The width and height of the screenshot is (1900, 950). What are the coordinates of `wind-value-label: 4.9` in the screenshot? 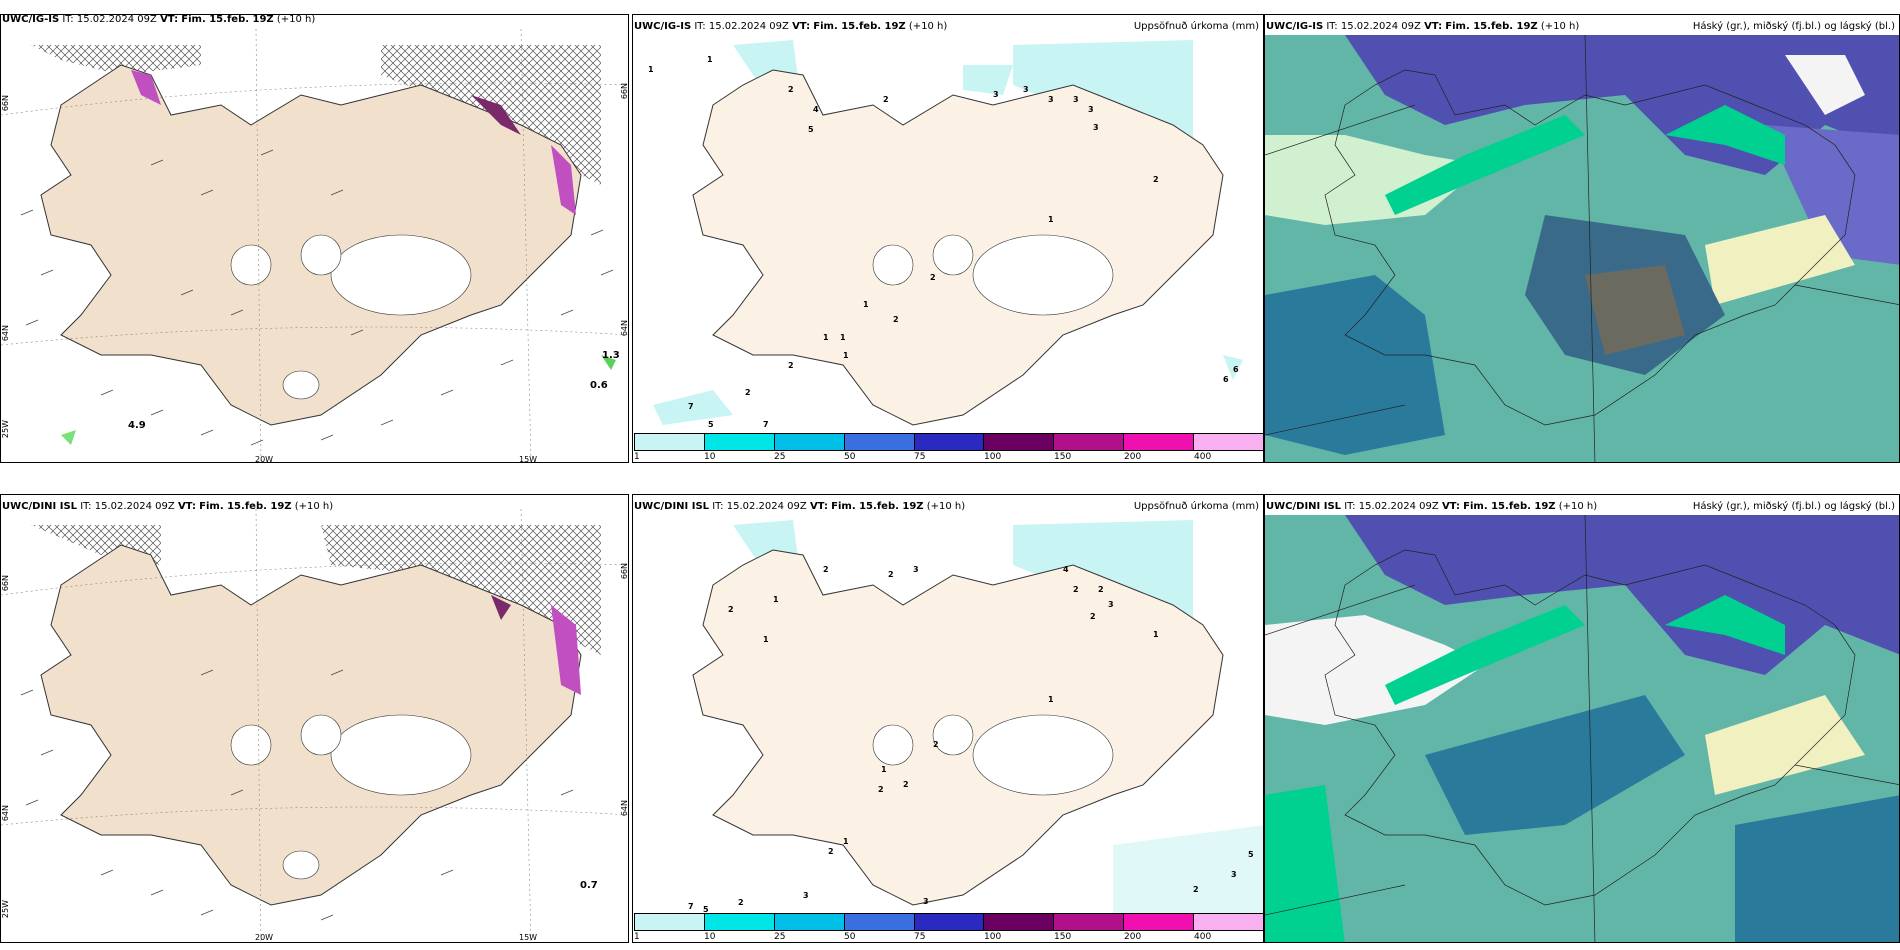 It's located at (137, 425).